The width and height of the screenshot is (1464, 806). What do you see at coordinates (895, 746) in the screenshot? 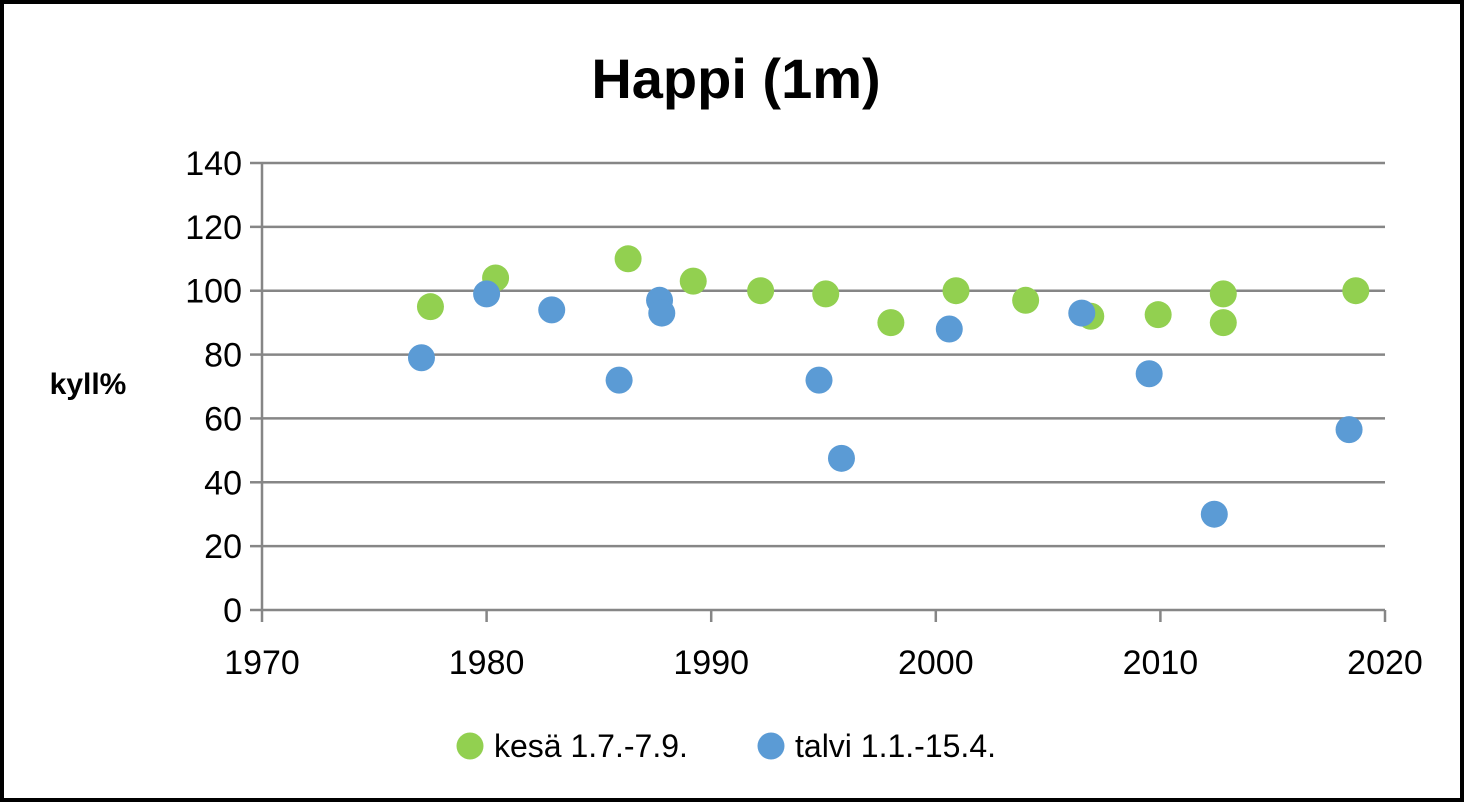
I see `legend-label-winter: talvi 1.1.-15.4.` at bounding box center [895, 746].